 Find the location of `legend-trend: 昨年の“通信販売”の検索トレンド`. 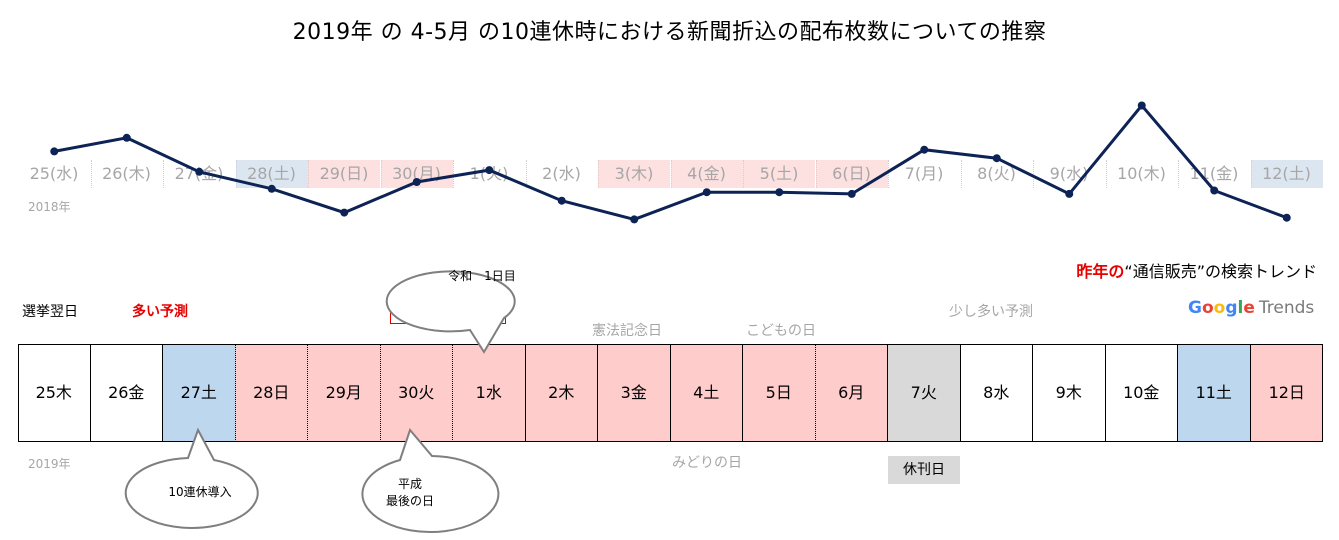

legend-trend: 昨年の“通信販売”の検索トレンド is located at coordinates (1196, 270).